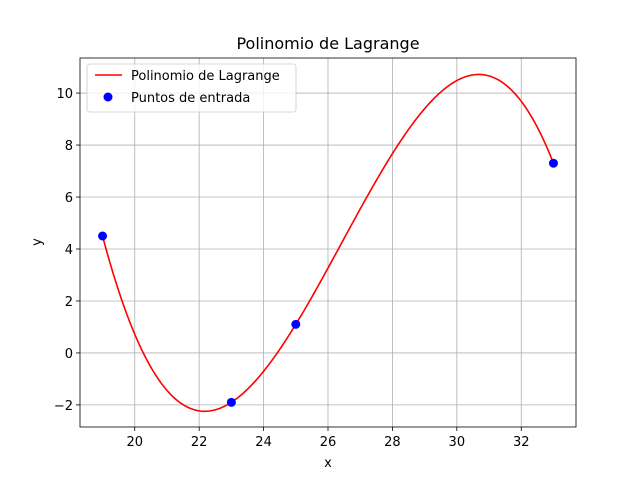 The image size is (640, 480). Describe the element at coordinates (69, 198) in the screenshot. I see `y-tick-label: 6` at that location.